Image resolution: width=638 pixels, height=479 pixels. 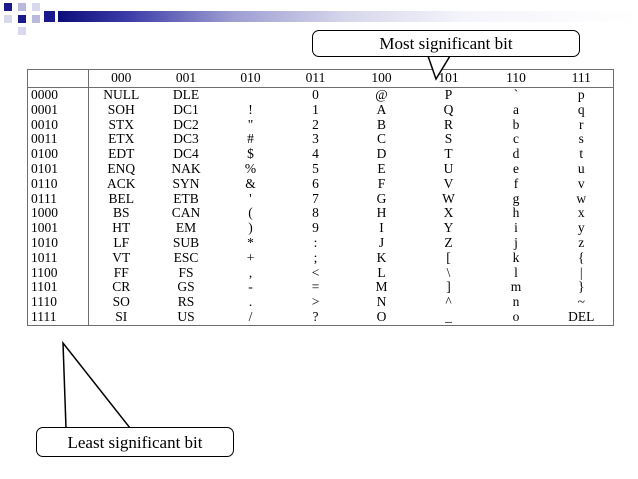 I want to click on table-cell: DC3, so click(x=186, y=139).